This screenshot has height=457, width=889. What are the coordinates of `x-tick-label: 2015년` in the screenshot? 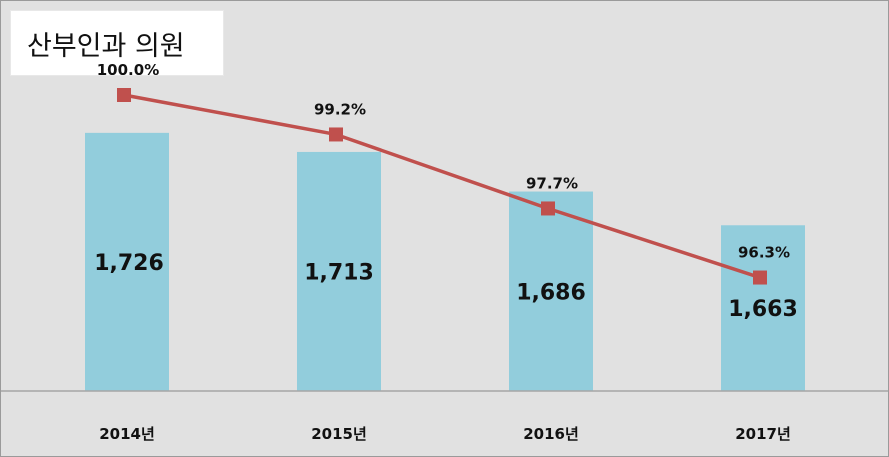 It's located at (339, 434).